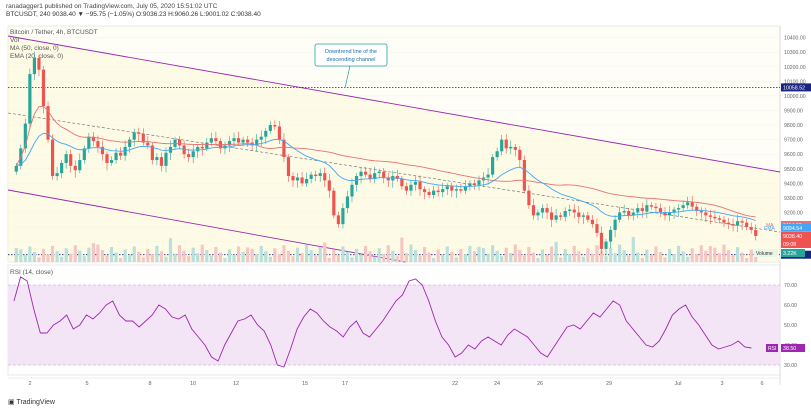  Describe the element at coordinates (193, 384) in the screenshot. I see `x-tick-label: 10` at that location.